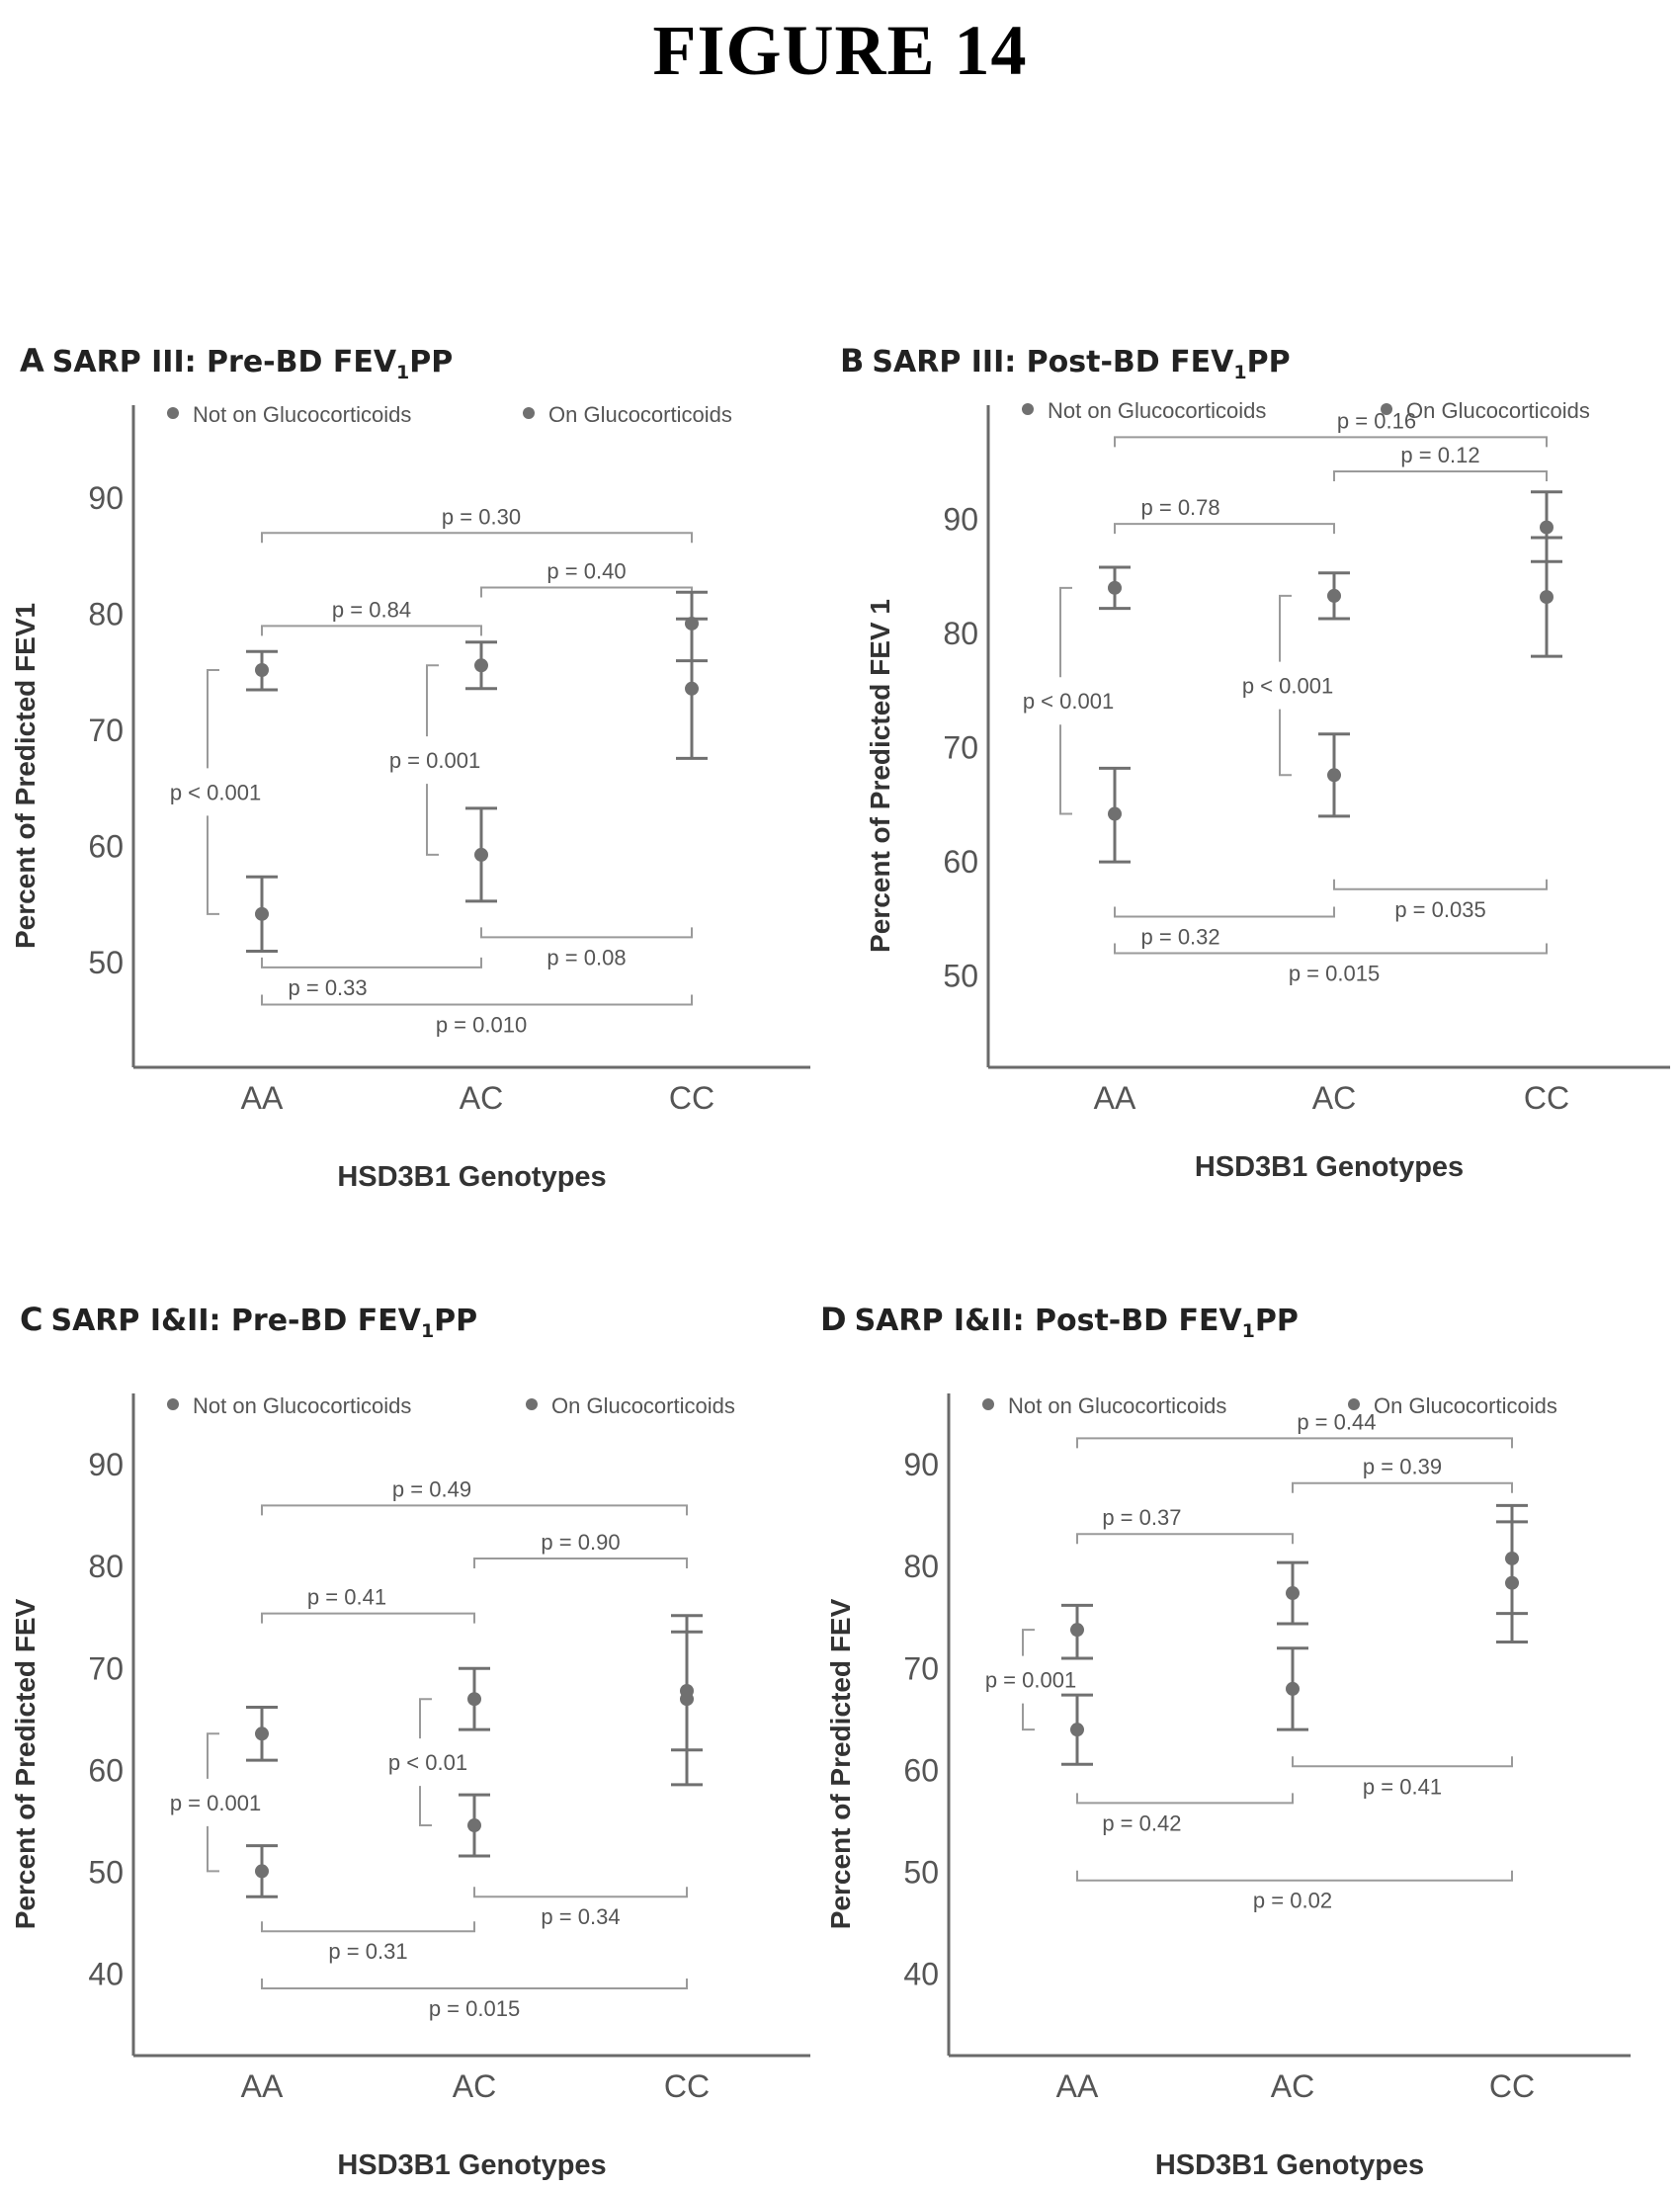 This screenshot has height=2190, width=1680. Describe the element at coordinates (1293, 1688) in the screenshot. I see `panel-d-s2-point-ac` at that location.